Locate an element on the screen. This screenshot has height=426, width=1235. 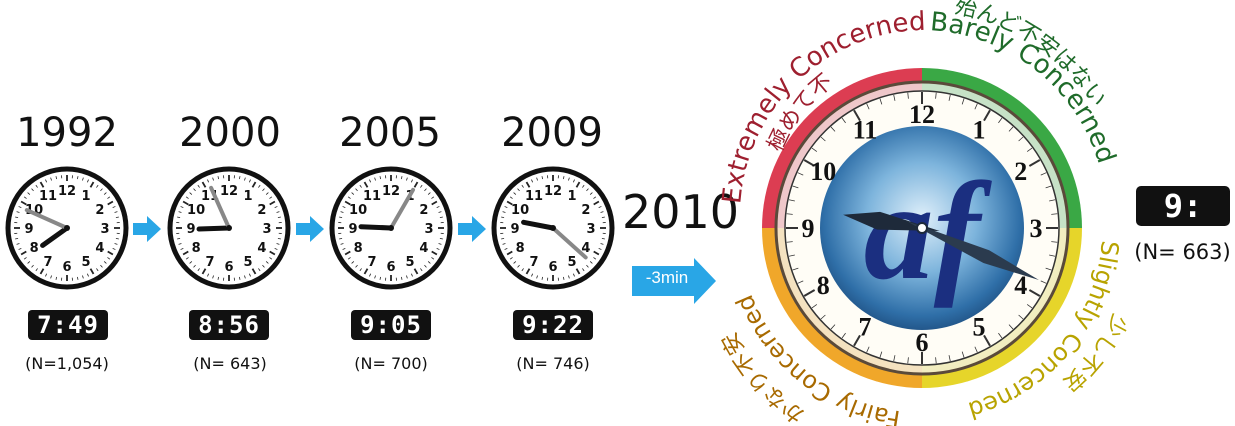
year-label-2005: 2005 is located at coordinates (390, 133).